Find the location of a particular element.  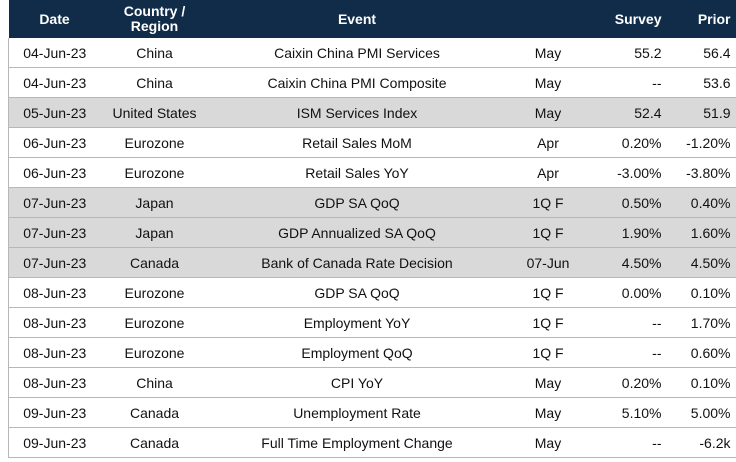

header-cell: Survey is located at coordinates (629, 19).